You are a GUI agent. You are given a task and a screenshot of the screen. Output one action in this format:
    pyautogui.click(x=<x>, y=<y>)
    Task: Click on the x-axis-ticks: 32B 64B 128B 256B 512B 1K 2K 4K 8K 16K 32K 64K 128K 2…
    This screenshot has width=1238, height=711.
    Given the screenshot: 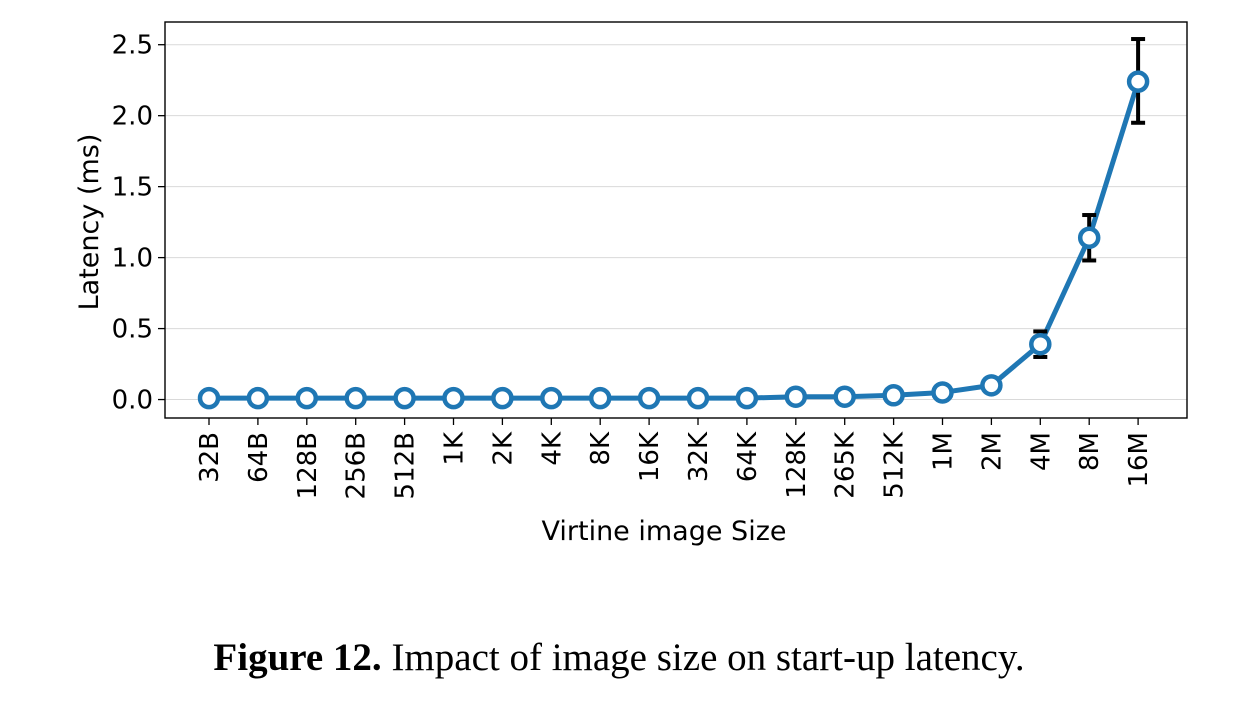 What is the action you would take?
    pyautogui.click(x=674, y=458)
    